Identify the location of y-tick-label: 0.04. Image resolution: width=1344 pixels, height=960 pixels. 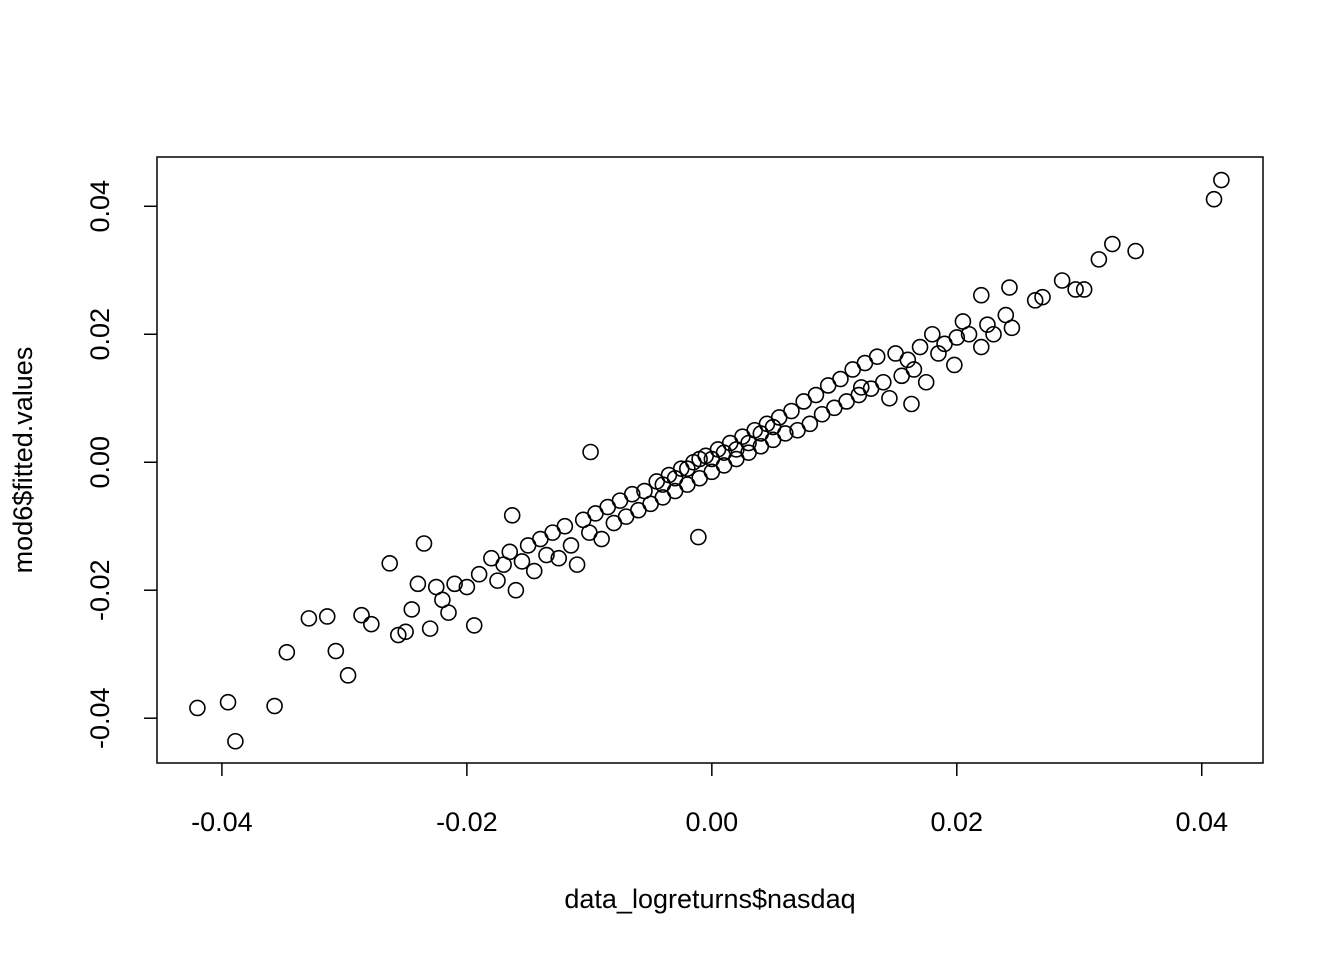
(100, 206).